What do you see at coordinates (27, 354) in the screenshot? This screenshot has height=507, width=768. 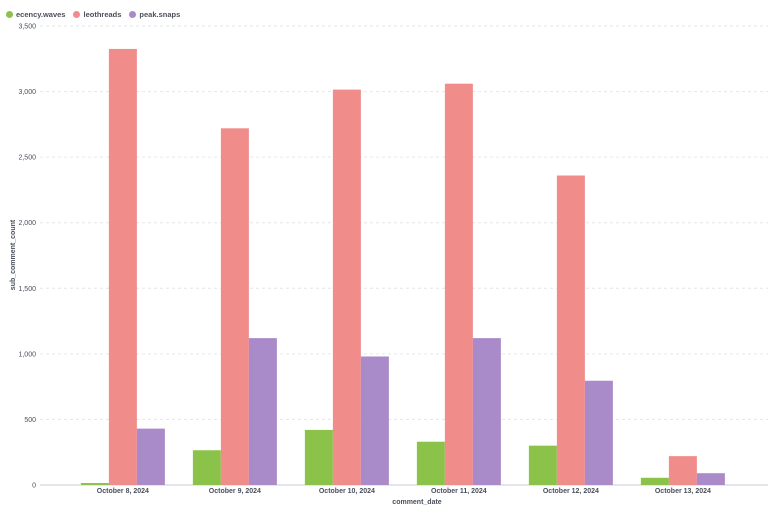 I see `y-tick-label: 1,000` at bounding box center [27, 354].